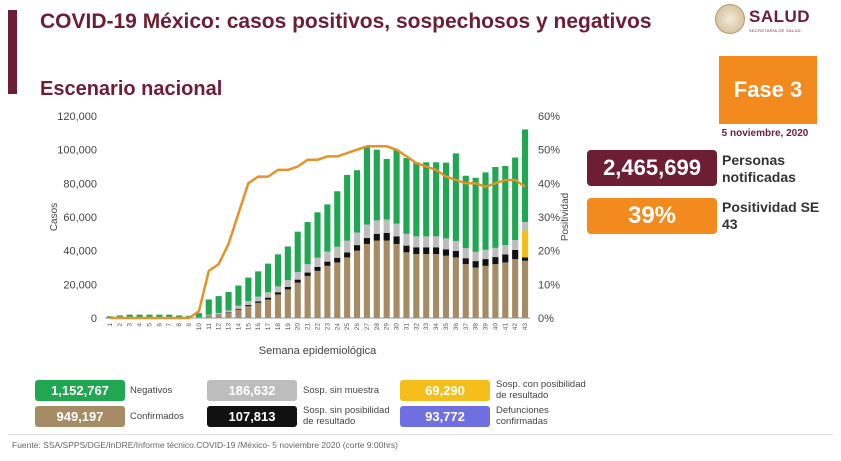 This screenshot has width=841, height=461. Describe the element at coordinates (426, 327) in the screenshot. I see `x-tick-label: 33` at that location.